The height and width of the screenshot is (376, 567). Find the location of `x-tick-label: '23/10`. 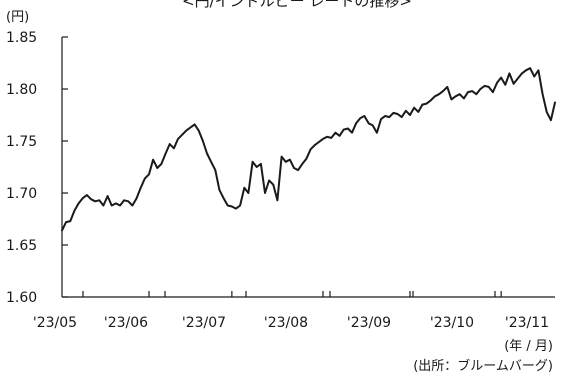

x-tick-label: '23/10 is located at coordinates (452, 323).